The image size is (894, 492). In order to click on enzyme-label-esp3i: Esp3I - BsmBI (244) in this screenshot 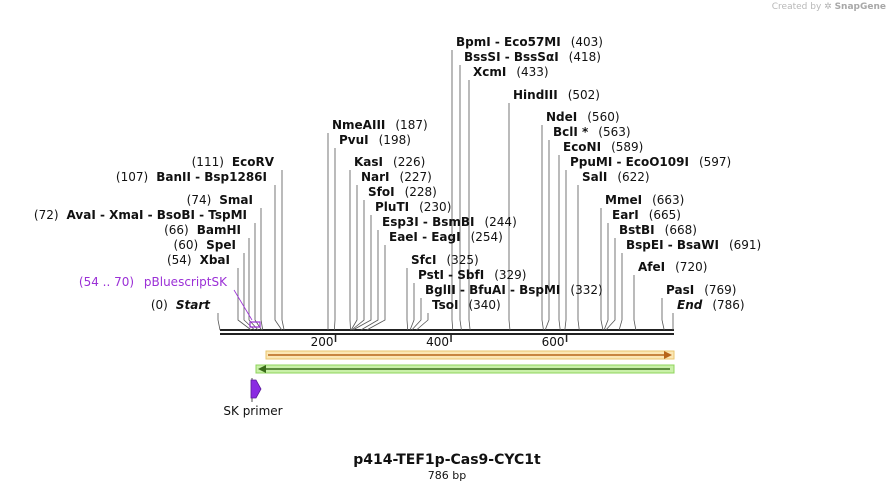, I will do `click(449, 222)`.